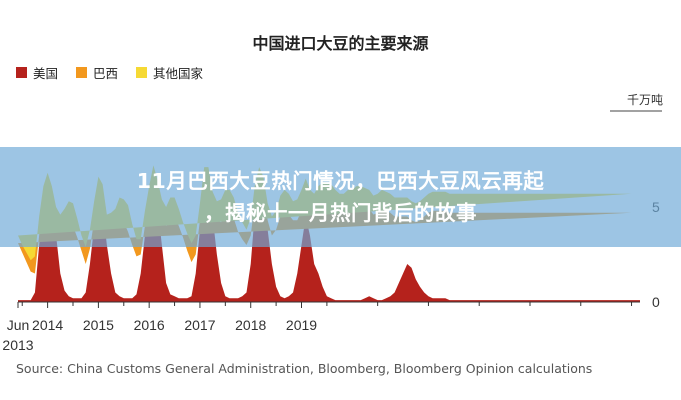 This screenshot has height=400, width=681. Describe the element at coordinates (82, 72) in the screenshot. I see `legend-swatch-brazil` at that location.